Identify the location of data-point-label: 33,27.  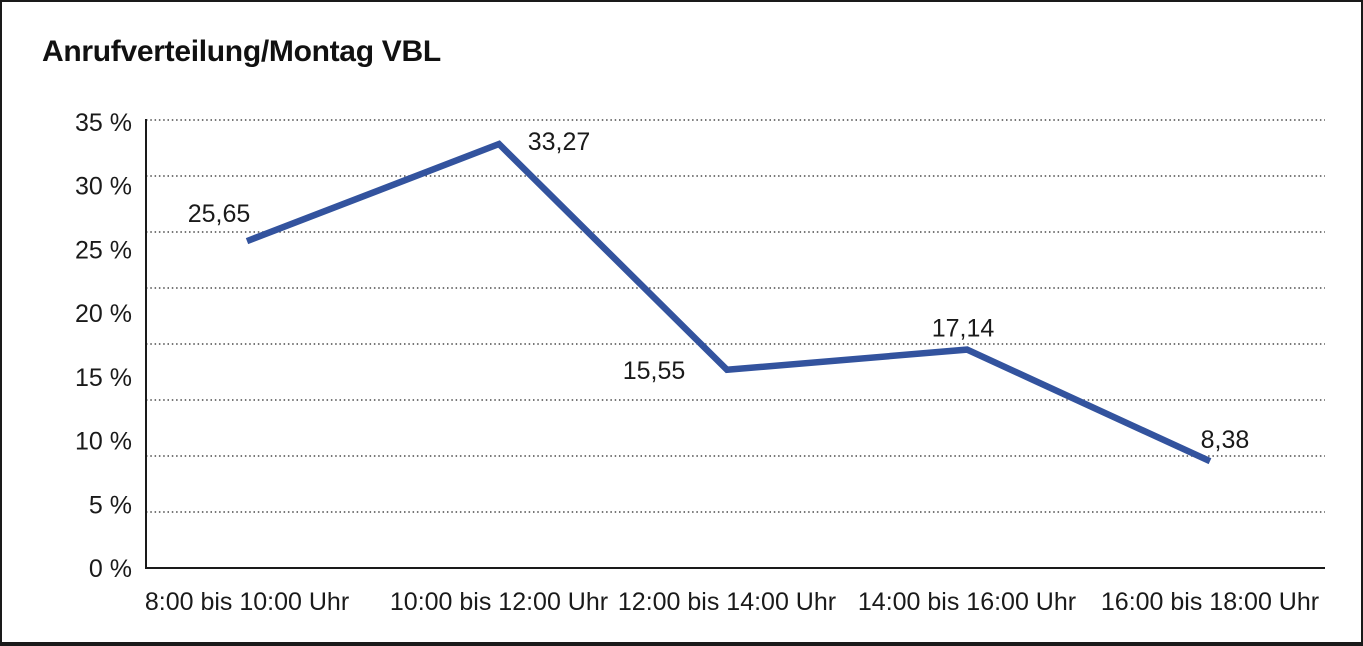
(559, 142).